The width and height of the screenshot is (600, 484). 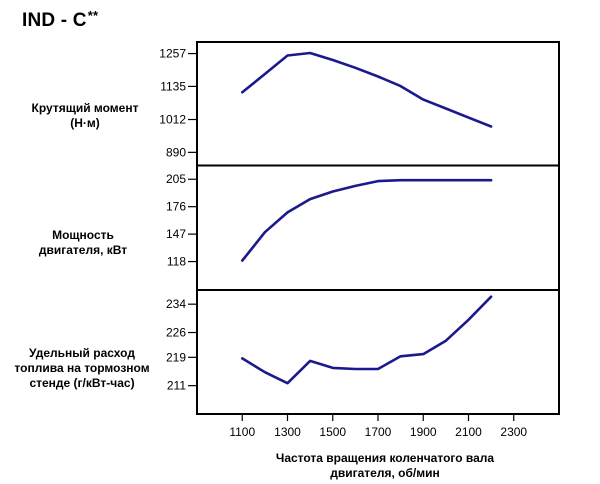 I want to click on y-tick-label: 147, so click(x=176, y=234).